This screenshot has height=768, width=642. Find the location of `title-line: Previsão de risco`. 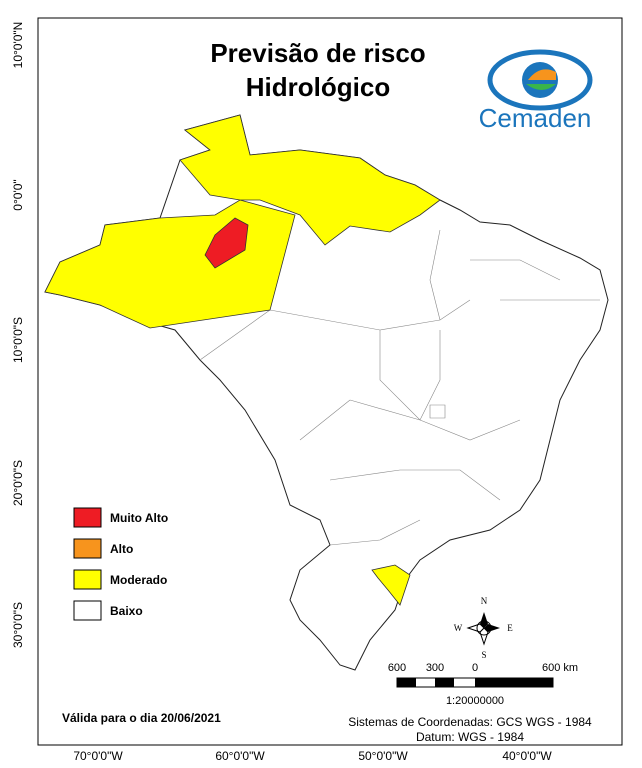

title-line: Previsão de risco is located at coordinates (317, 53).